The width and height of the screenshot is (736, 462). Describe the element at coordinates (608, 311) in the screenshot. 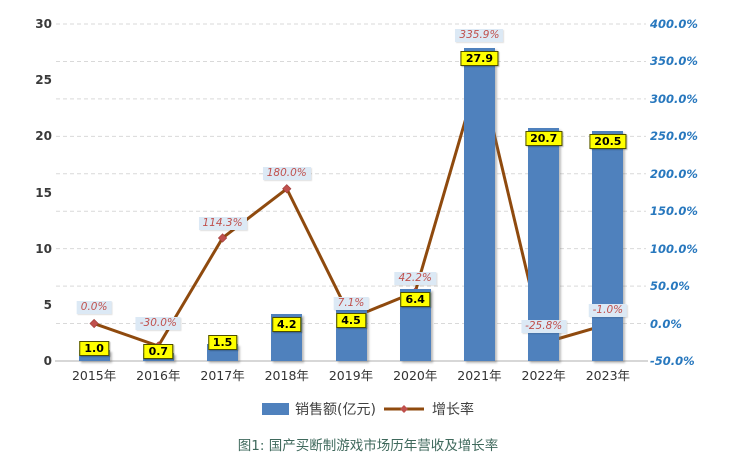

I see `growth-value-label: -1.0%` at that location.